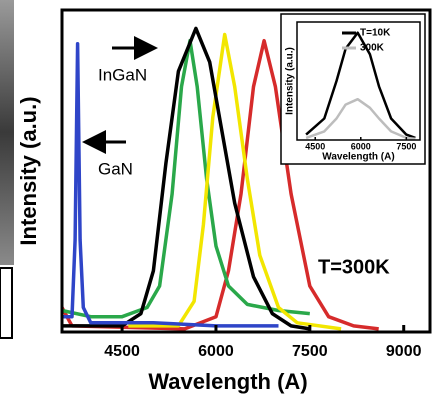  What do you see at coordinates (375, 33) in the screenshot?
I see `legend-label: T=10K` at bounding box center [375, 33].